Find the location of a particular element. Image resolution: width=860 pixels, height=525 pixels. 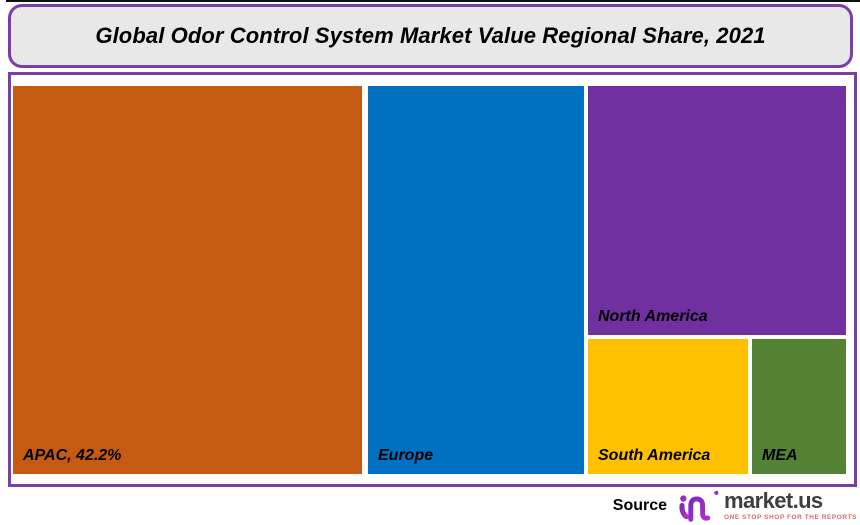

treemap-label-mea: MEA is located at coordinates (780, 455).